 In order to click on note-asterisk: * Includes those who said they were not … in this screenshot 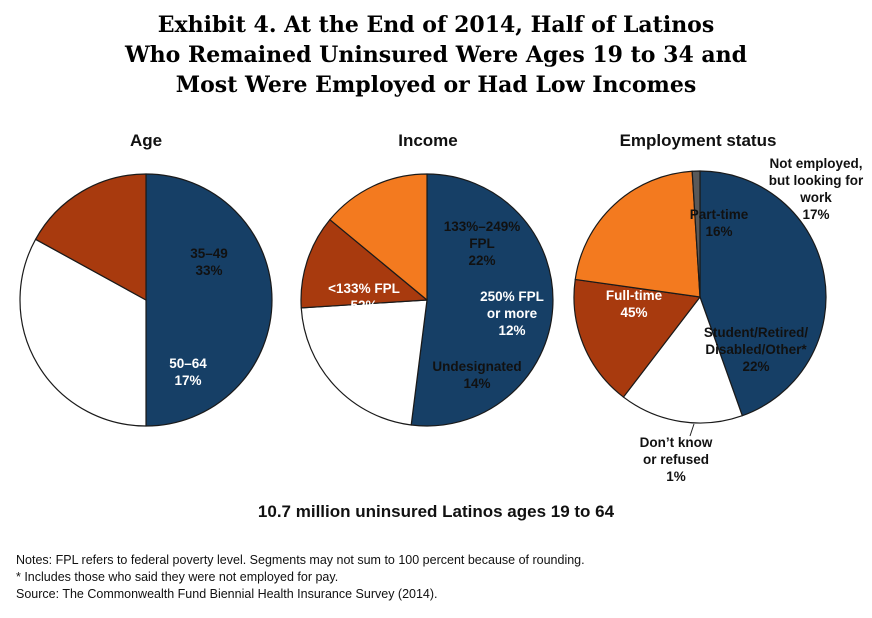, I will do `click(177, 577)`.